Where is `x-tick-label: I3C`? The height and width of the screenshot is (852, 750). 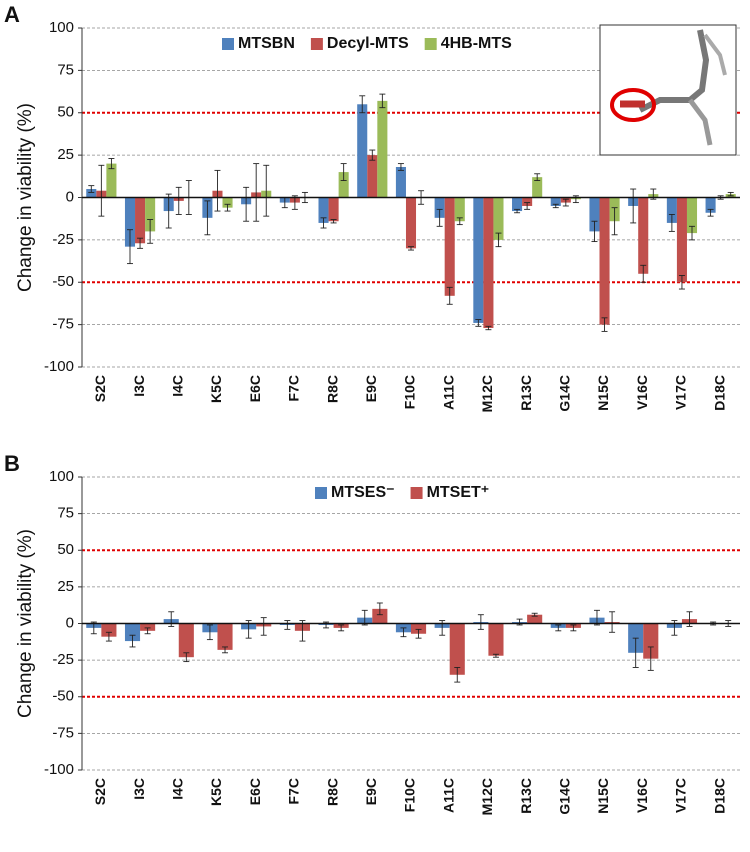
x-tick-label: I3C is located at coordinates (139, 789).